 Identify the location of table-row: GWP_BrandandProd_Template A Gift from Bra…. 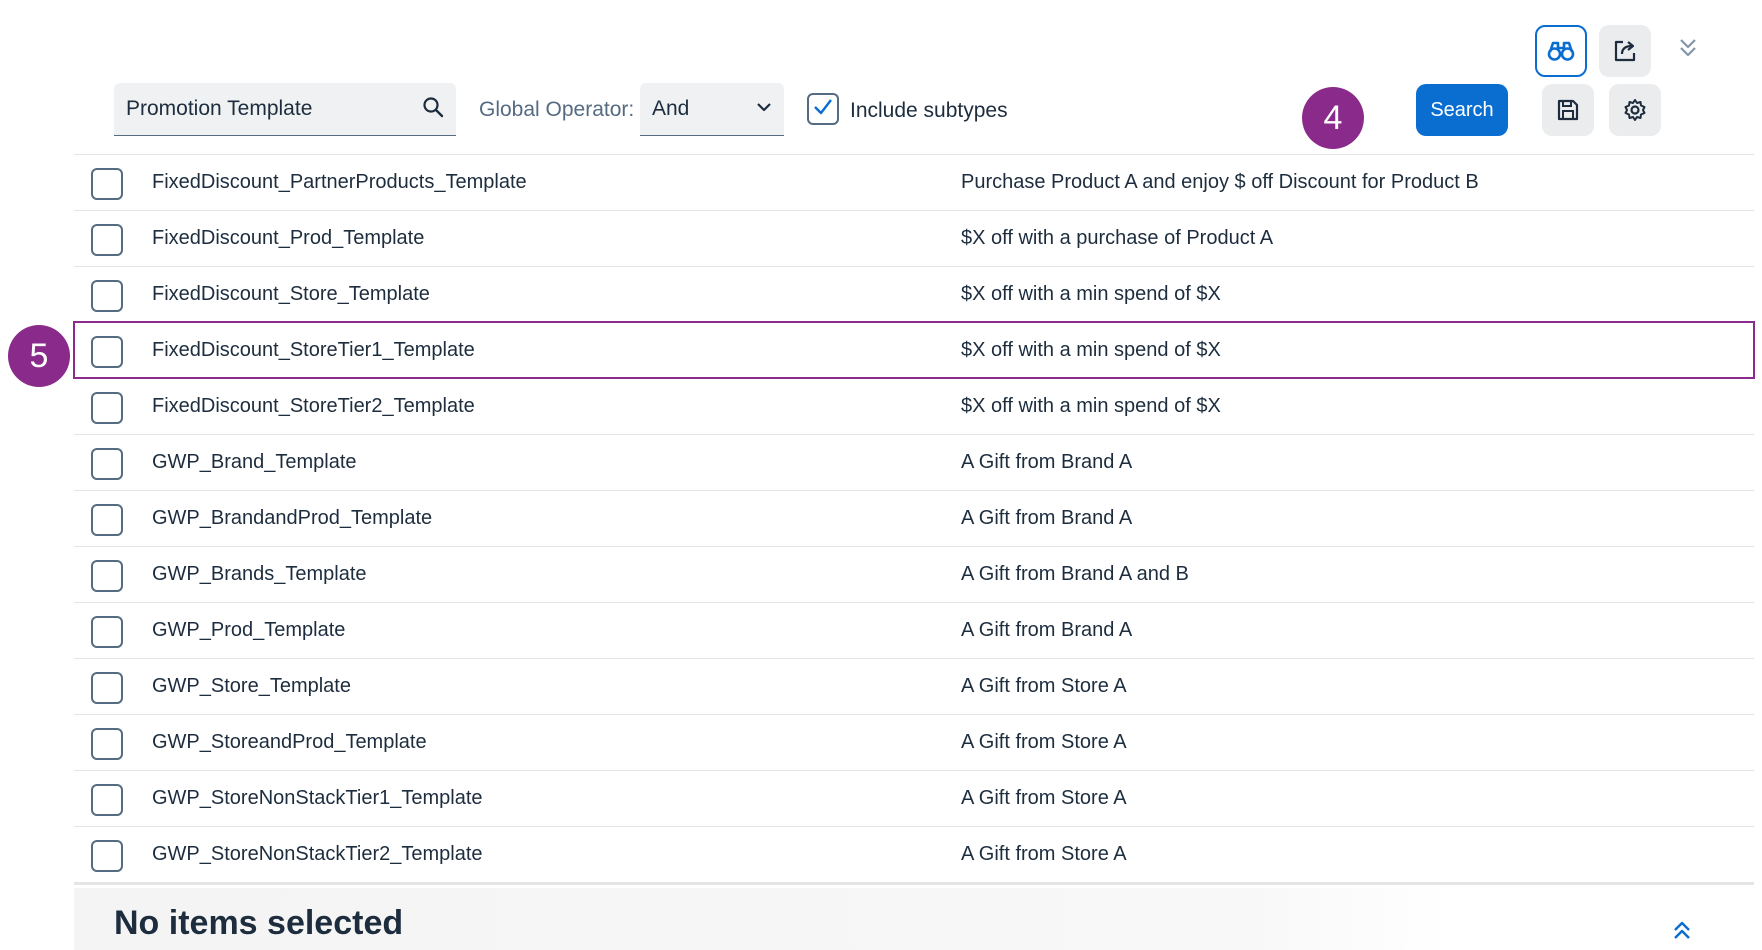
(914, 518).